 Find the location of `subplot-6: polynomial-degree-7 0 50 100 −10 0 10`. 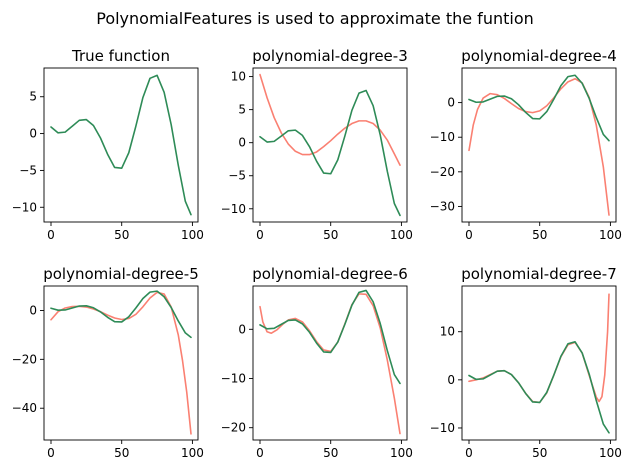

subplot-6: polynomial-degree-7 0 50 100 −10 0 10 is located at coordinates (526, 362).